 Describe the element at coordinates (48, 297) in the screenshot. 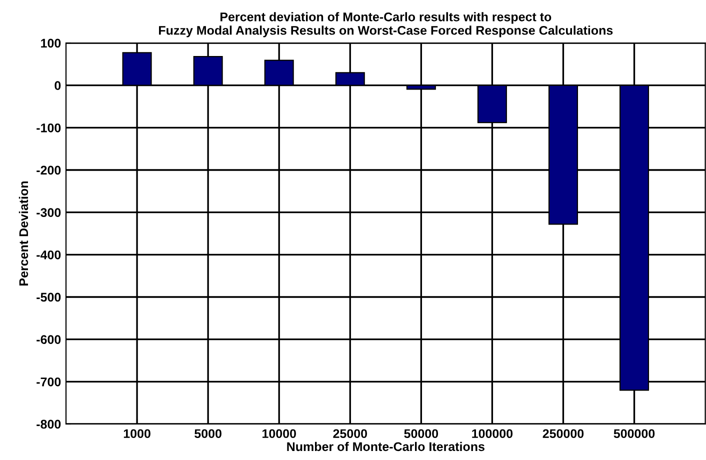

I see `y-tick-label: -500` at that location.